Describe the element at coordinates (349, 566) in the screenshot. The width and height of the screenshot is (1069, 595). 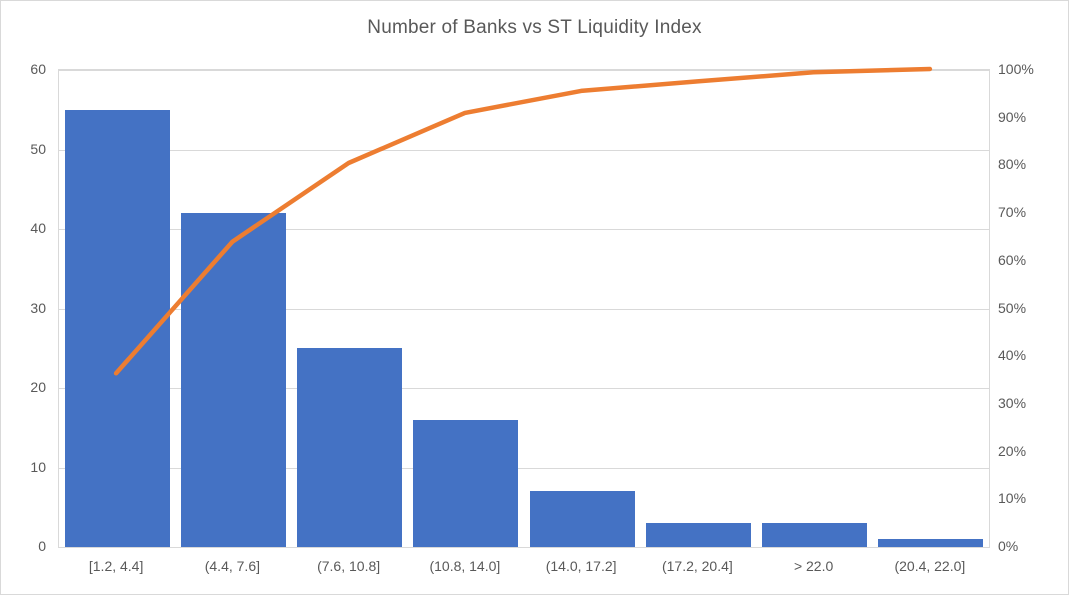
I see `x-axis-label: (7.6, 10.8]` at that location.